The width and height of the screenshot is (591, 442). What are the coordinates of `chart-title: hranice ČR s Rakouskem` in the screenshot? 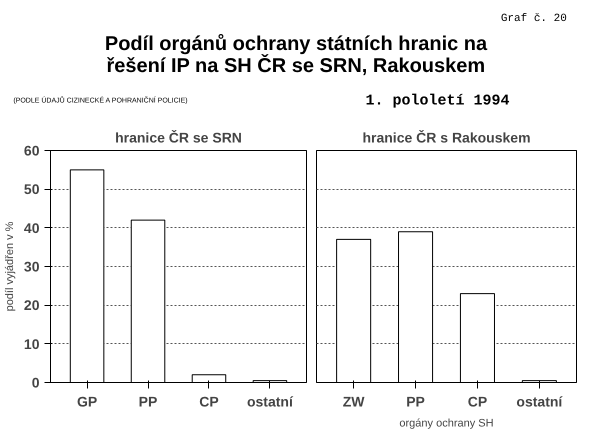 It's located at (446, 138).